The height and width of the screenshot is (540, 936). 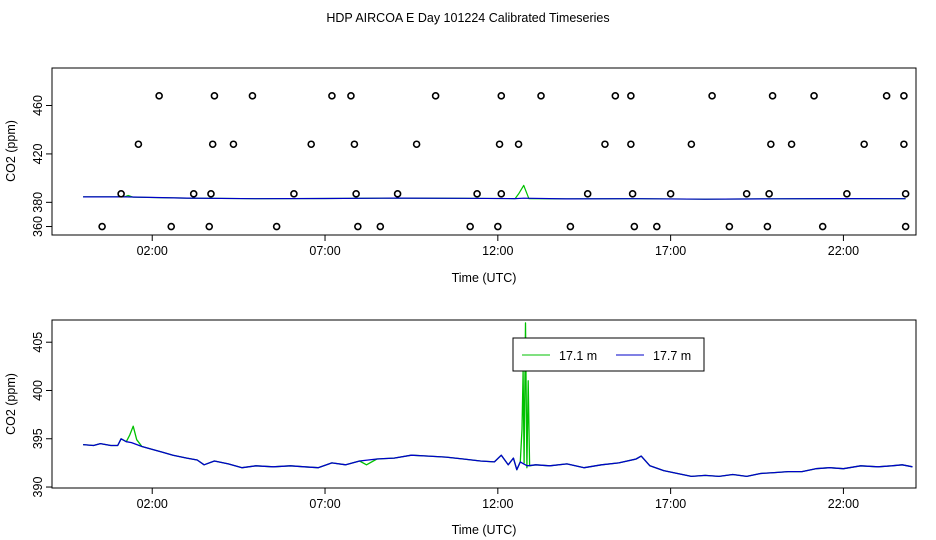 What do you see at coordinates (38, 226) in the screenshot?
I see `y-tick-label: 360` at bounding box center [38, 226].